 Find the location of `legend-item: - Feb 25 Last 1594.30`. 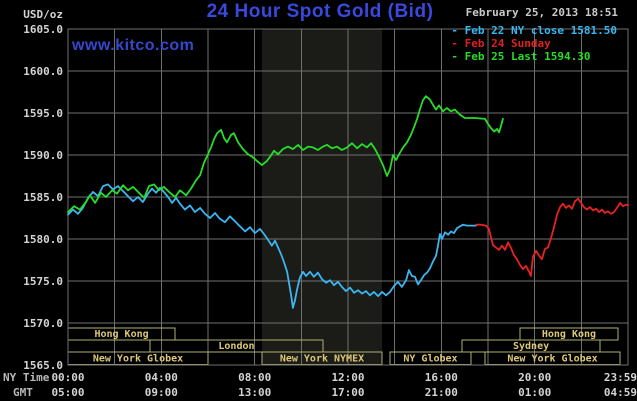

legend-item: - Feb 25 Last 1594.30 is located at coordinates (521, 56).